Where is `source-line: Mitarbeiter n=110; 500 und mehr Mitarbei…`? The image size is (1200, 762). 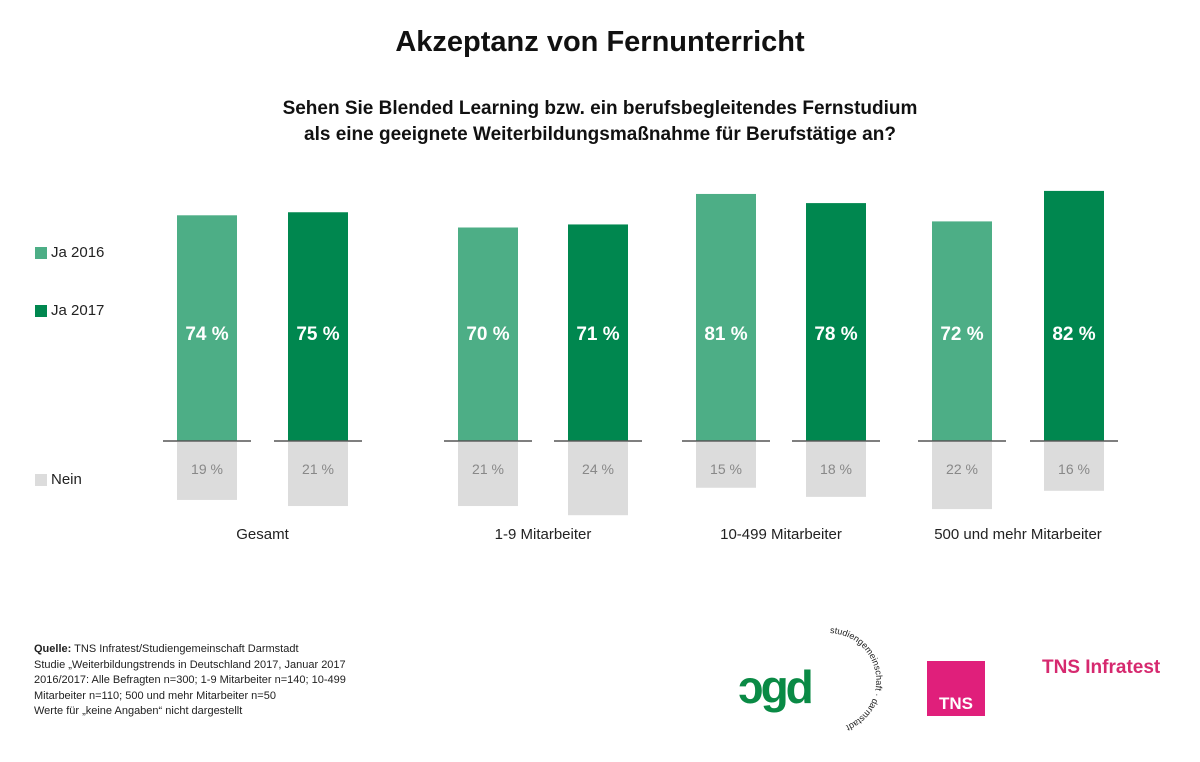 source-line: Mitarbeiter n=110; 500 und mehr Mitarbei… is located at coordinates (155, 695).